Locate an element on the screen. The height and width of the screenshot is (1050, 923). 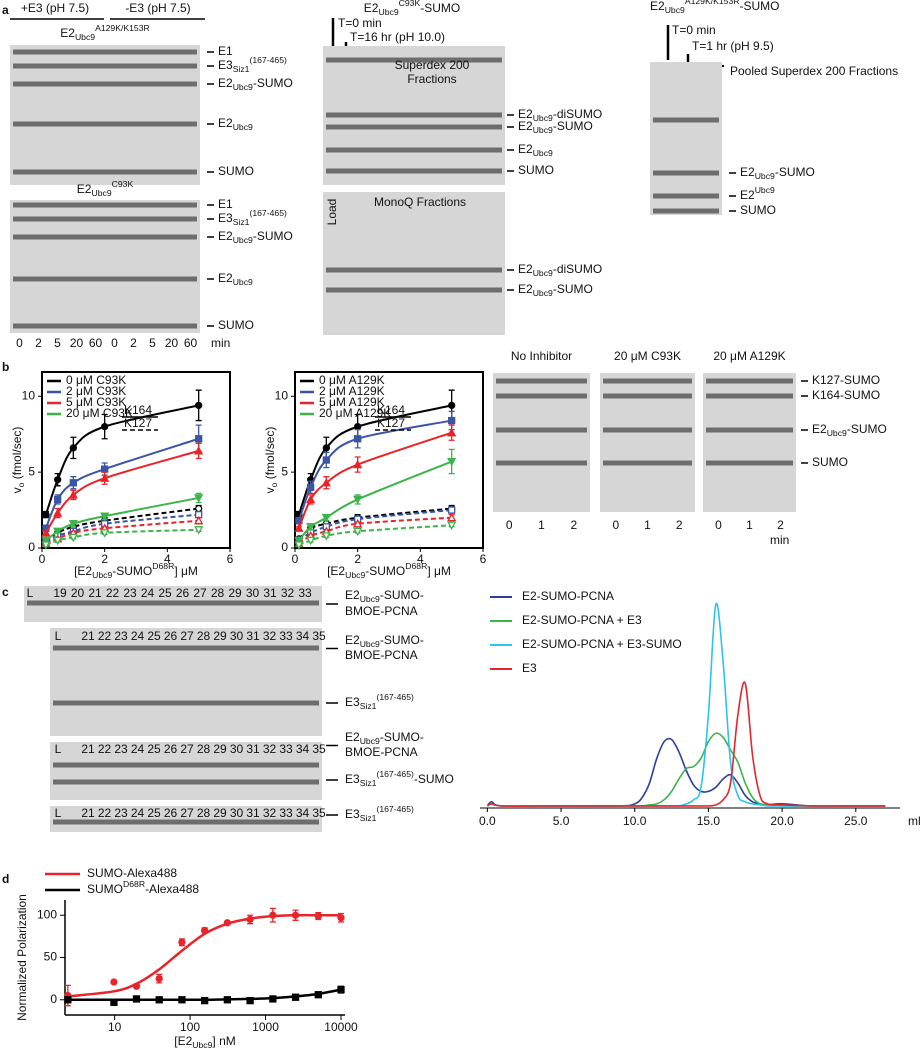
lane-label: 24 is located at coordinates (138, 813).